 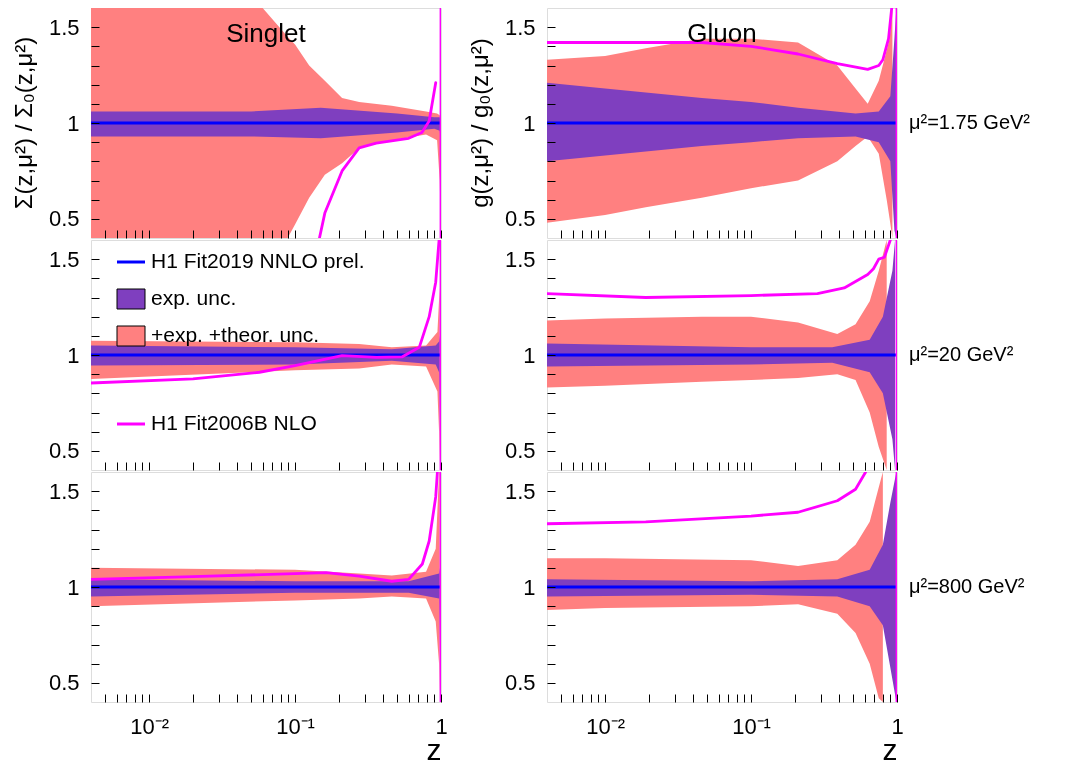 What do you see at coordinates (258, 260) in the screenshot?
I see `legend-label: H1 Fit2019 NNLO prel.` at bounding box center [258, 260].